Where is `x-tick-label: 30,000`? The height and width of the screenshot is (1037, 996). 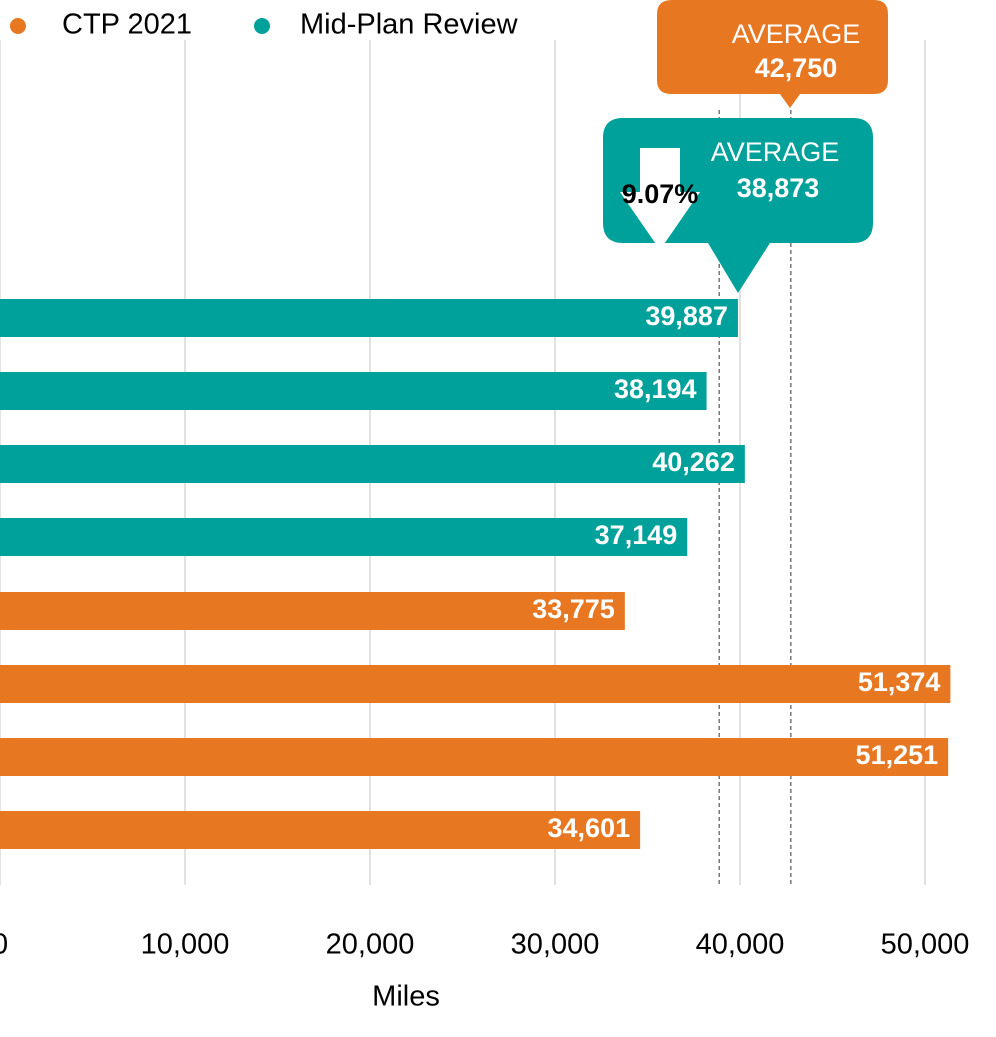 x-tick-label: 30,000 is located at coordinates (555, 945).